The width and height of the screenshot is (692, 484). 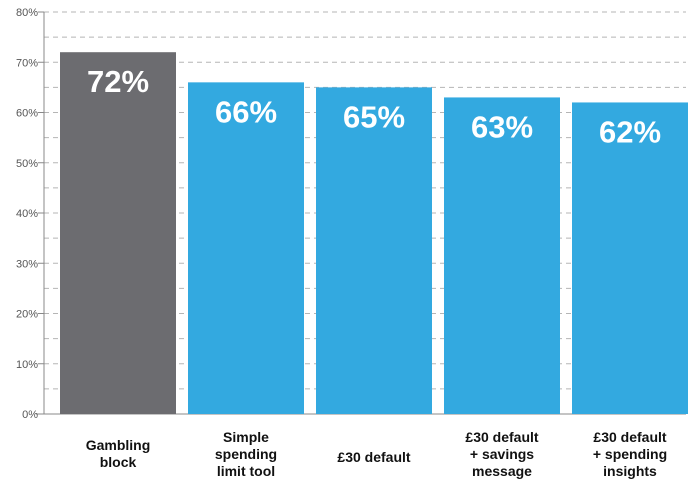 What do you see at coordinates (502, 126) in the screenshot?
I see `bar-value-label: 63%` at bounding box center [502, 126].